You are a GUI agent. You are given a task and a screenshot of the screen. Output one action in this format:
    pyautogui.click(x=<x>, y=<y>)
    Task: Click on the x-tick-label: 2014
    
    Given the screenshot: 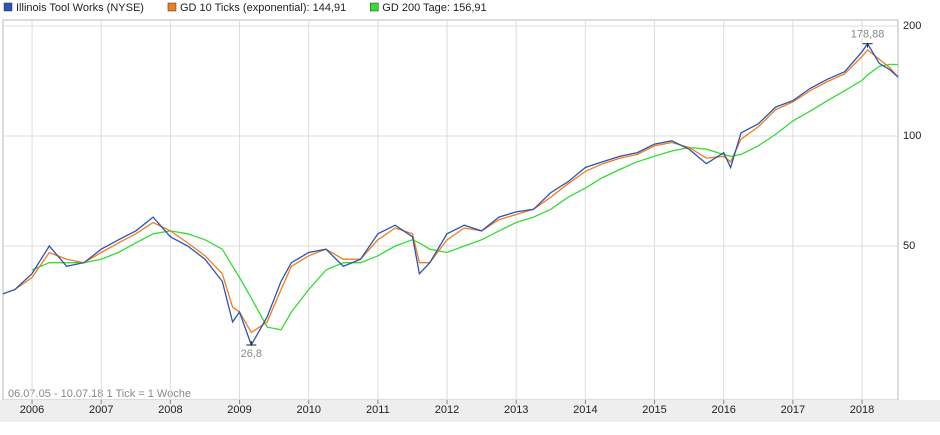 What is the action you would take?
    pyautogui.click(x=585, y=410)
    